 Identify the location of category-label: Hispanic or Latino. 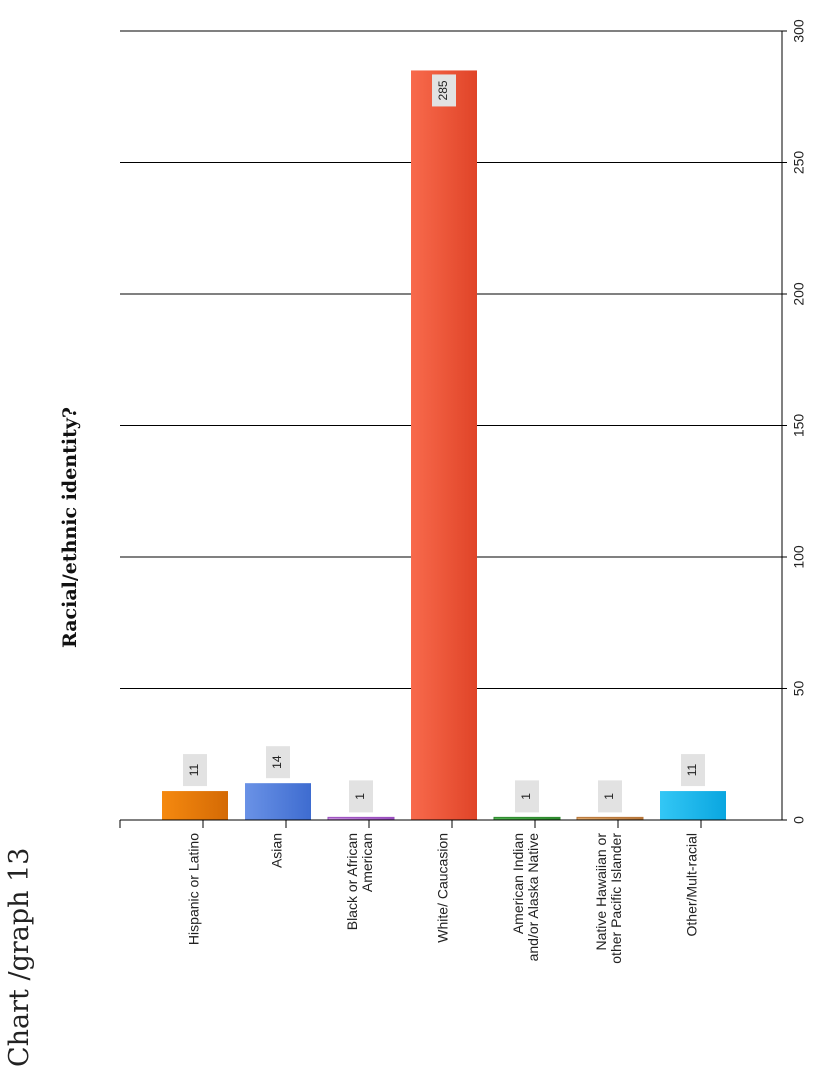
(194, 889).